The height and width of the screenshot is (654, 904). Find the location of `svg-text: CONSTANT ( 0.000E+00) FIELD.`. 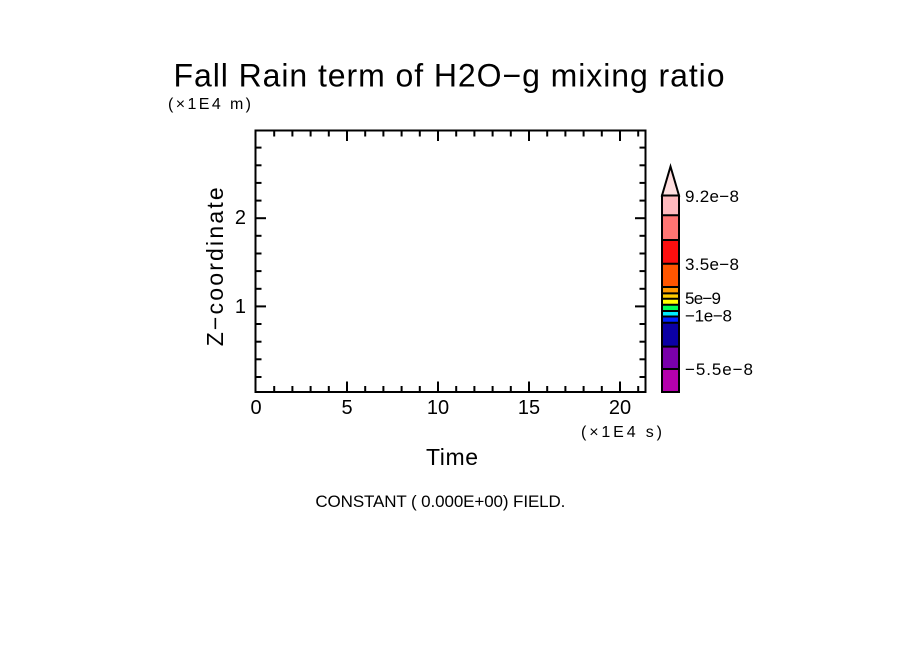

svg-text: CONSTANT ( 0.000E+00) FIELD. is located at coordinates (440, 501).